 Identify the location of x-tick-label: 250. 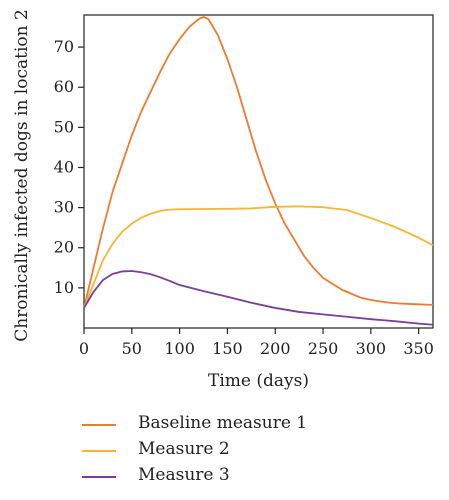
(323, 348).